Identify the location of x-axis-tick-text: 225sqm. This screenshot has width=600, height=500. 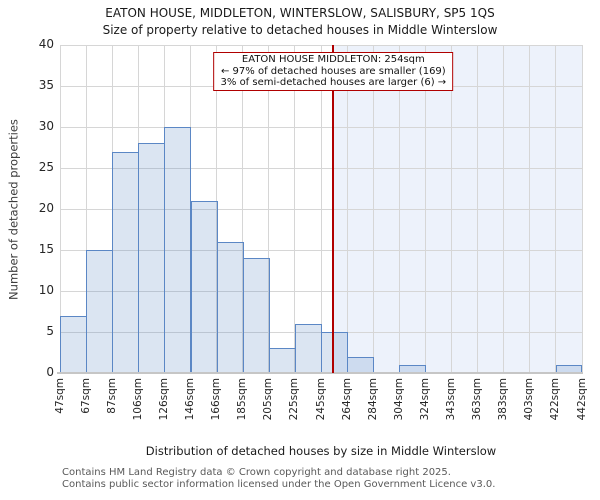
(294, 399).